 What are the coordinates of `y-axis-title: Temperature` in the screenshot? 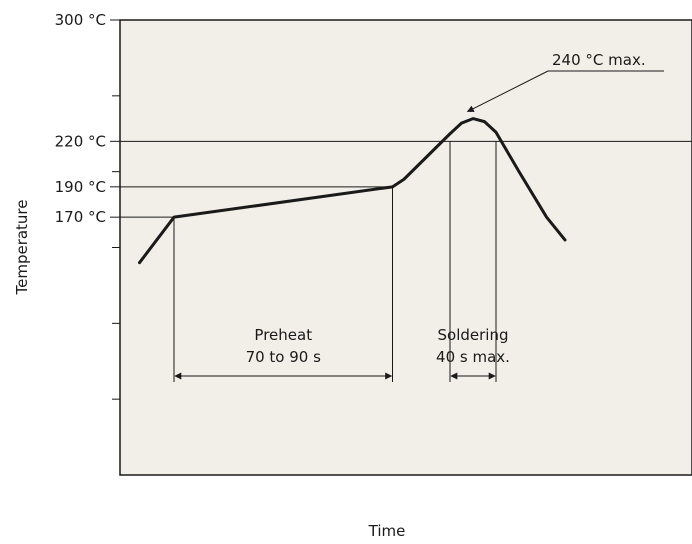 It's located at (22, 247).